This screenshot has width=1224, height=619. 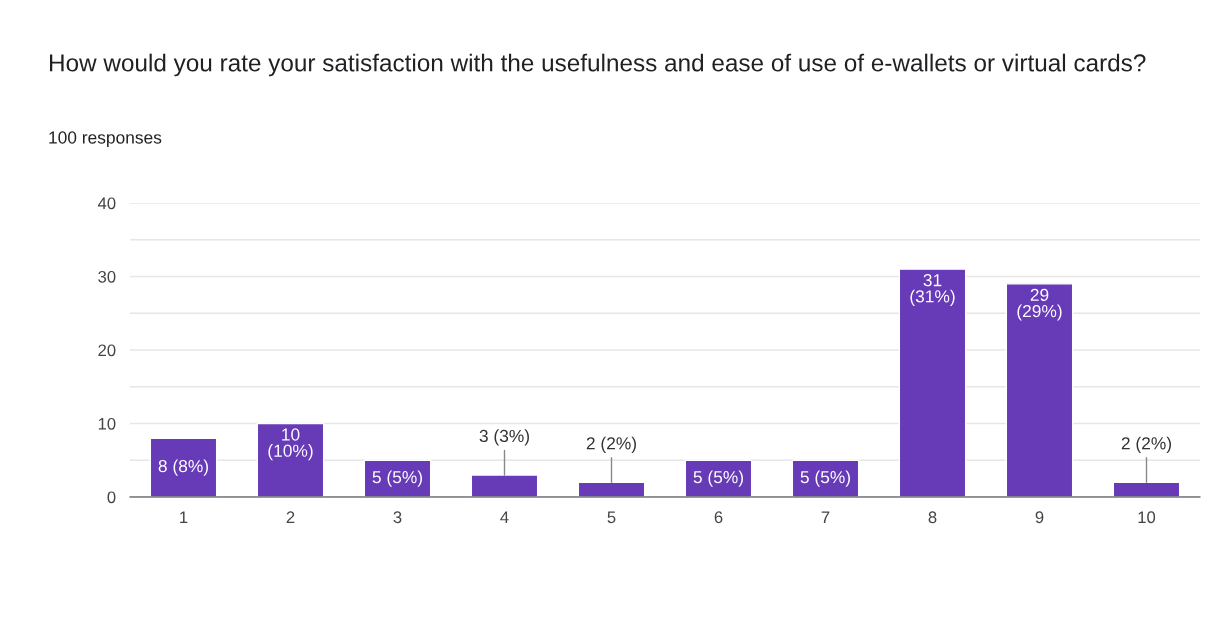 I want to click on x-tick-label: 3, so click(x=397, y=517).